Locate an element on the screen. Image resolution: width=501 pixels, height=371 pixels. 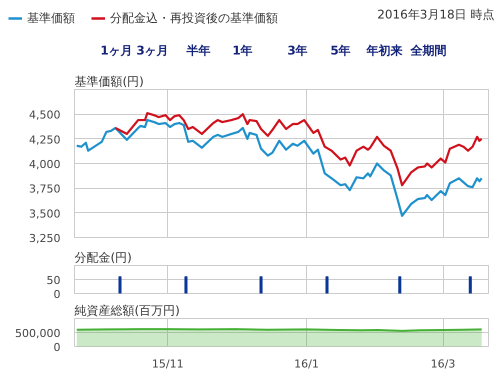
text: 1年 is located at coordinates (242, 51).